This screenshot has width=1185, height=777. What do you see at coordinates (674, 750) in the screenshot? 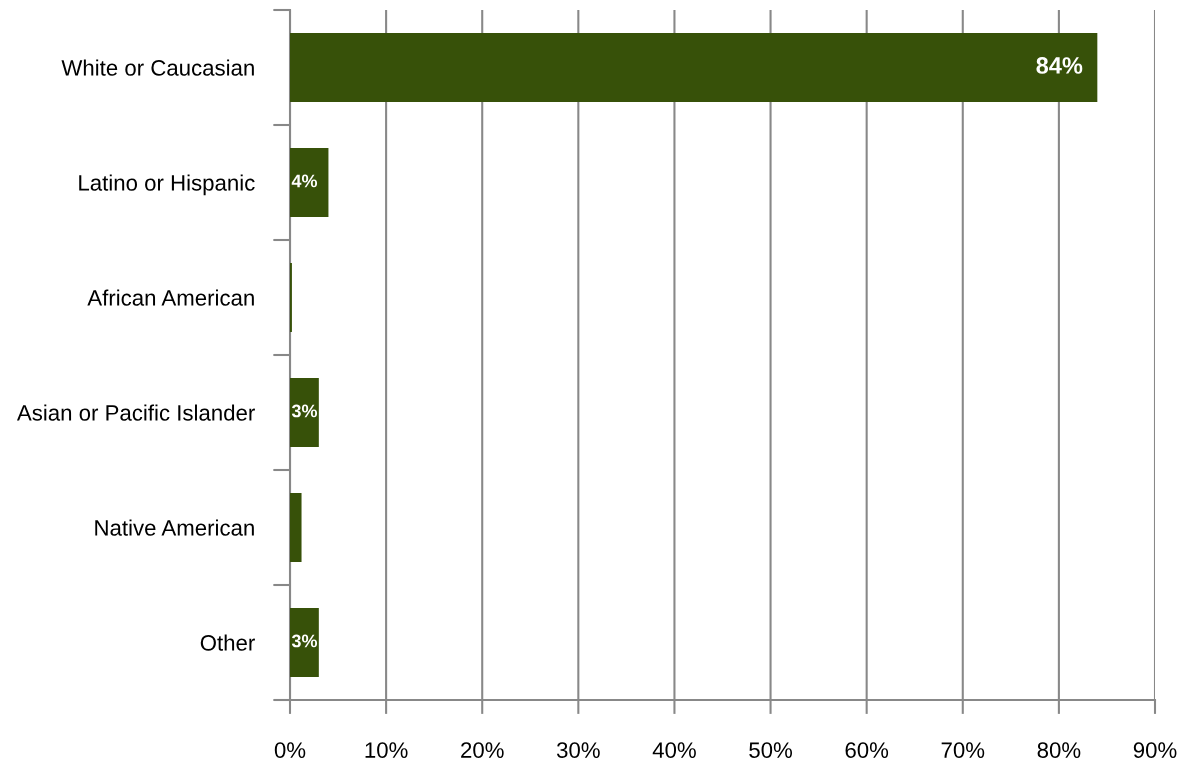
I see `x-tick-label: 40%` at bounding box center [674, 750].